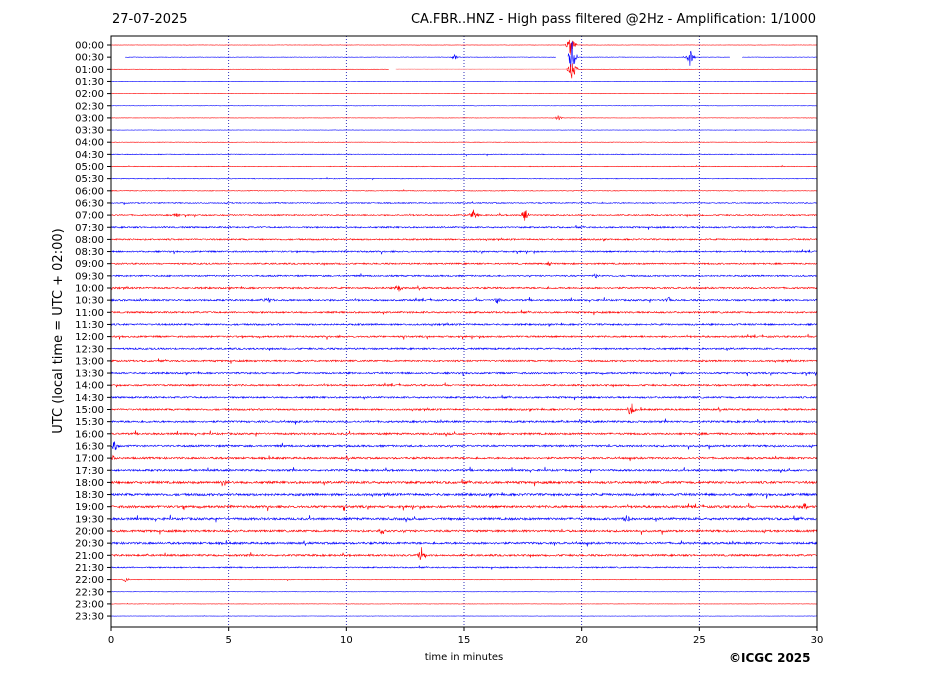 This screenshot has height=696, width=927. Describe the element at coordinates (89, 544) in the screenshot. I see `y-tick-label: 20:30` at that location.